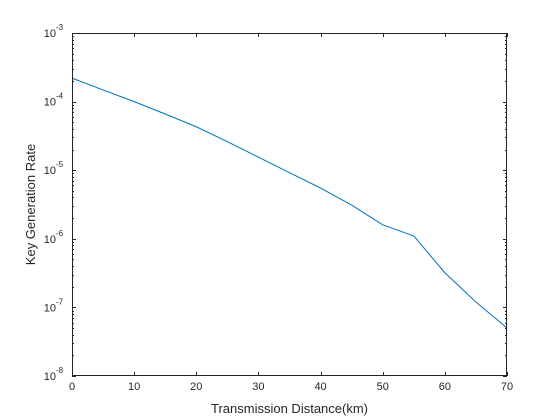 Image resolution: width=560 pixels, height=420 pixels. I want to click on y-tick-label-exponent: -4, so click(60, 96).